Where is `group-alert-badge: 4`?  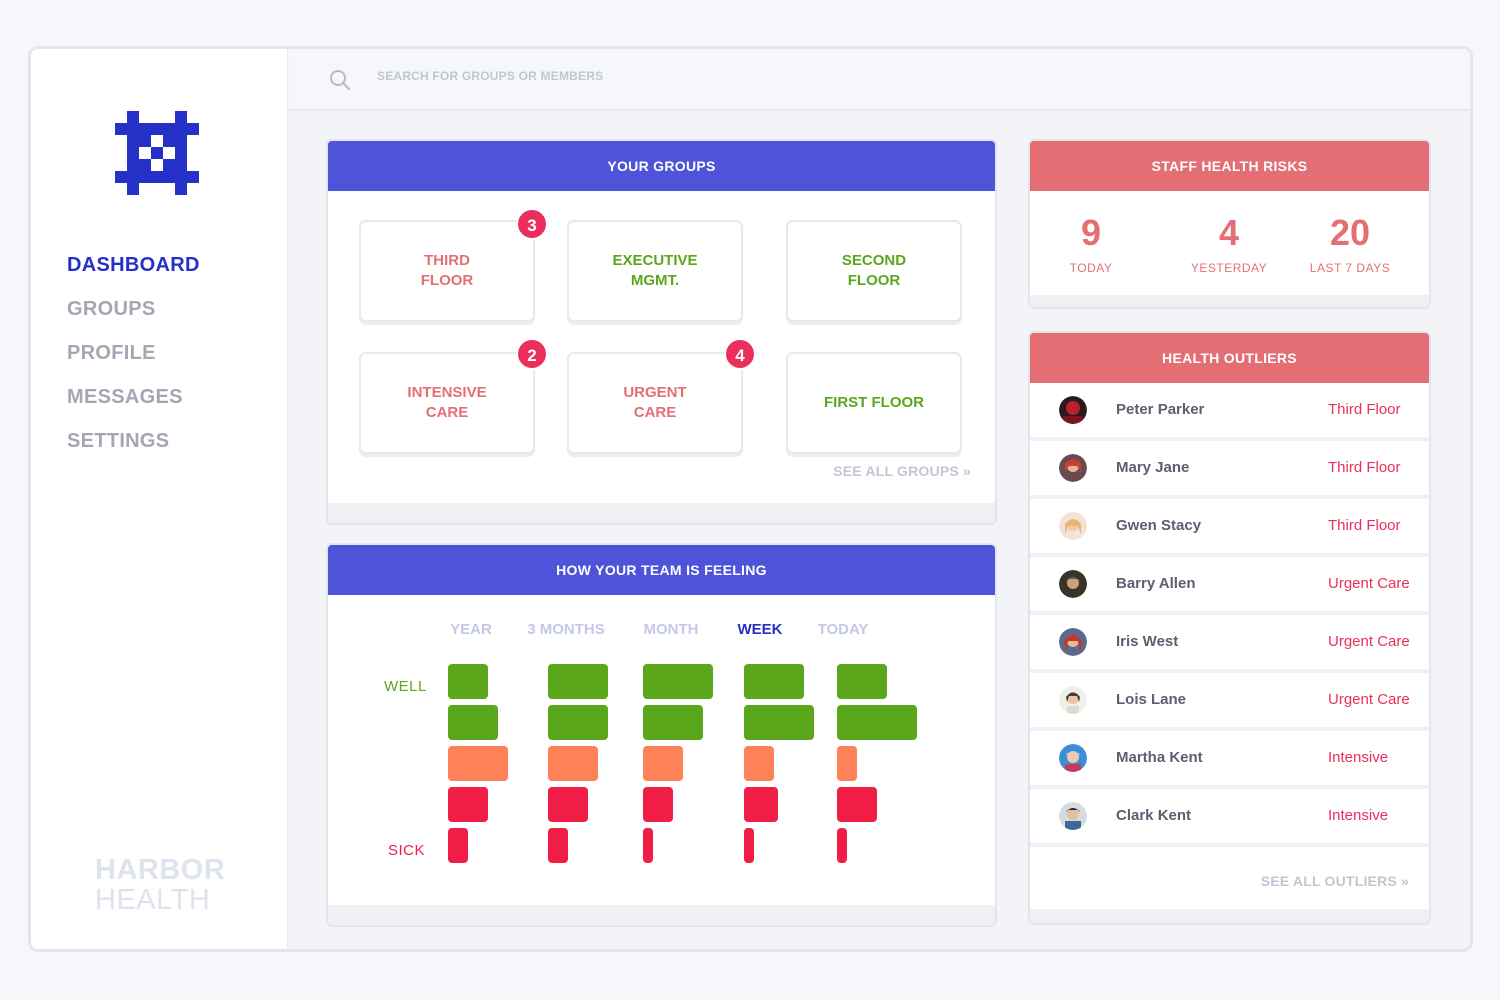
group-alert-badge: 4 is located at coordinates (740, 354).